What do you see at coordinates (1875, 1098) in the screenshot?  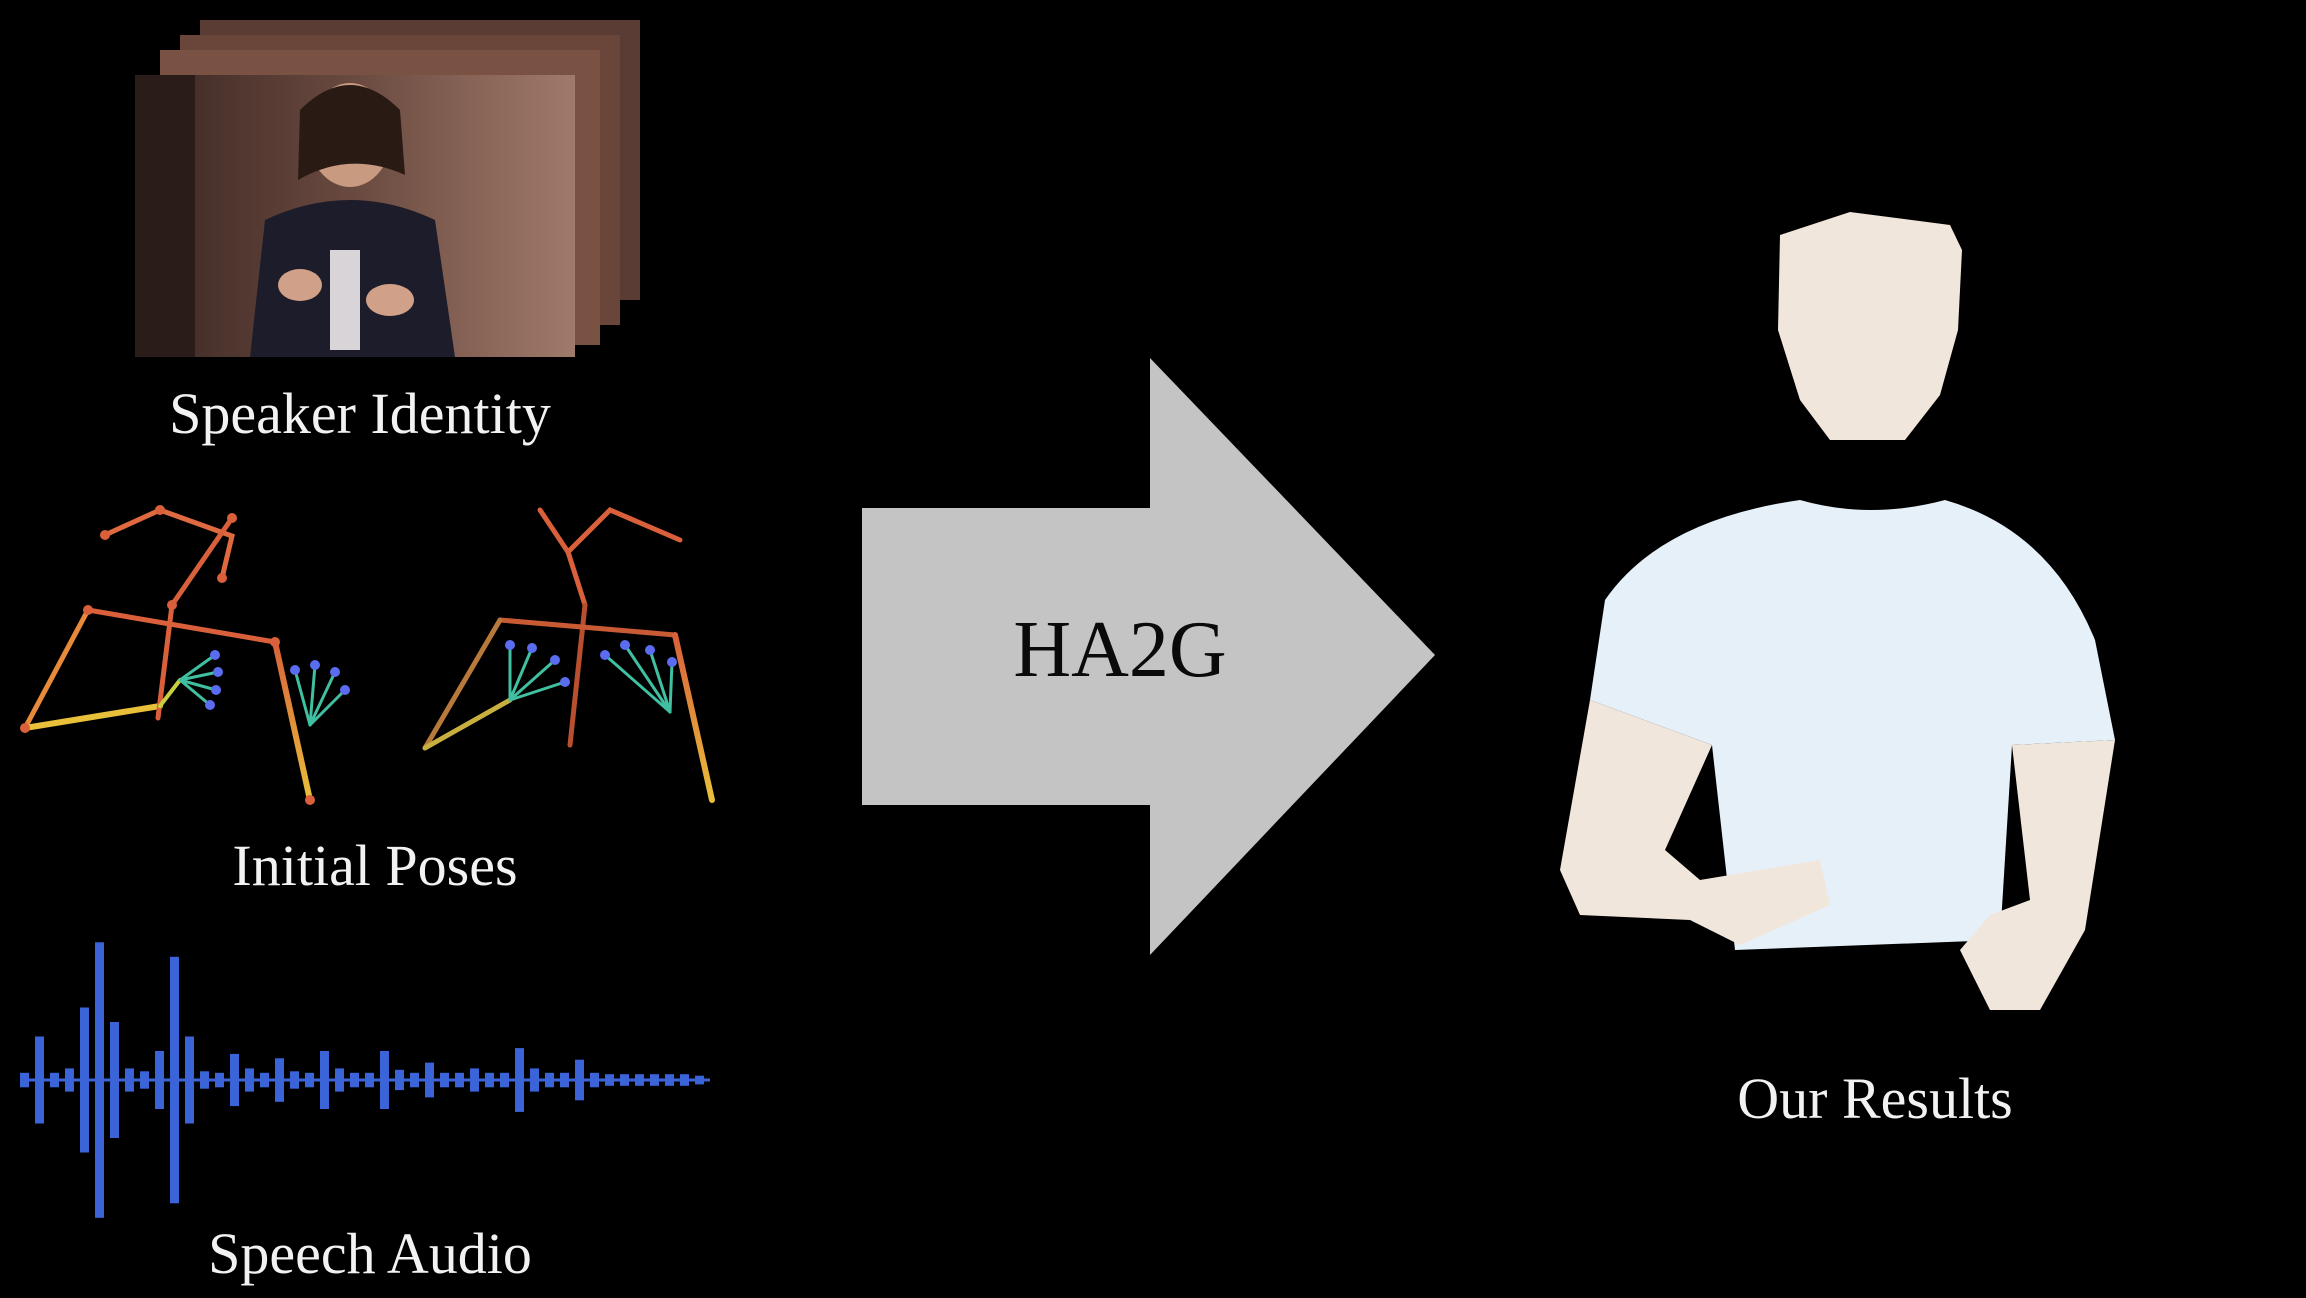 I see `our-results-label: Our Results` at bounding box center [1875, 1098].